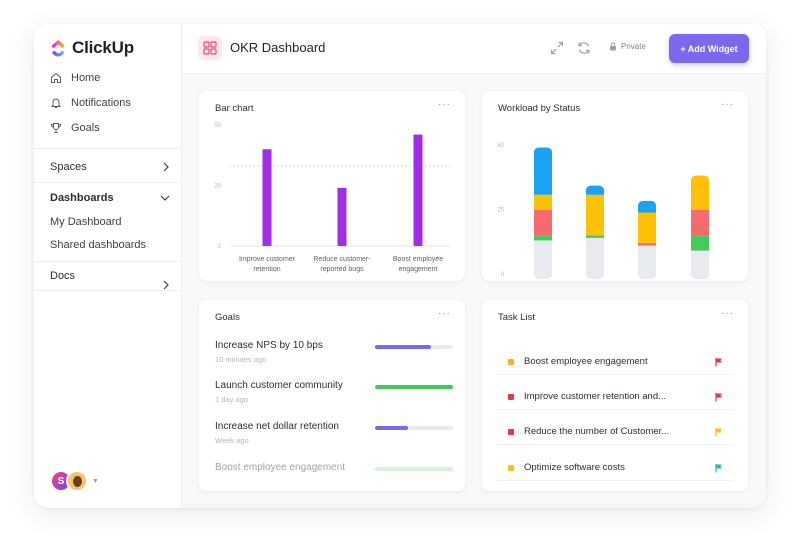 Image resolution: width=800 pixels, height=555 pixels. Describe the element at coordinates (709, 48) in the screenshot. I see `add-widget-button: + Add Widget` at that location.